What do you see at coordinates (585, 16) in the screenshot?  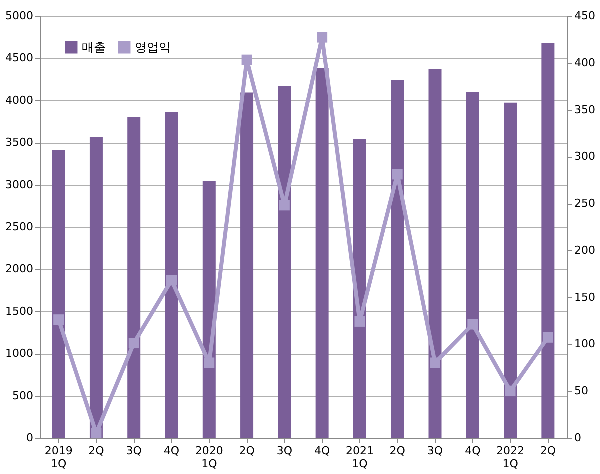 I see `y2-tick-label: 450` at bounding box center [585, 16].